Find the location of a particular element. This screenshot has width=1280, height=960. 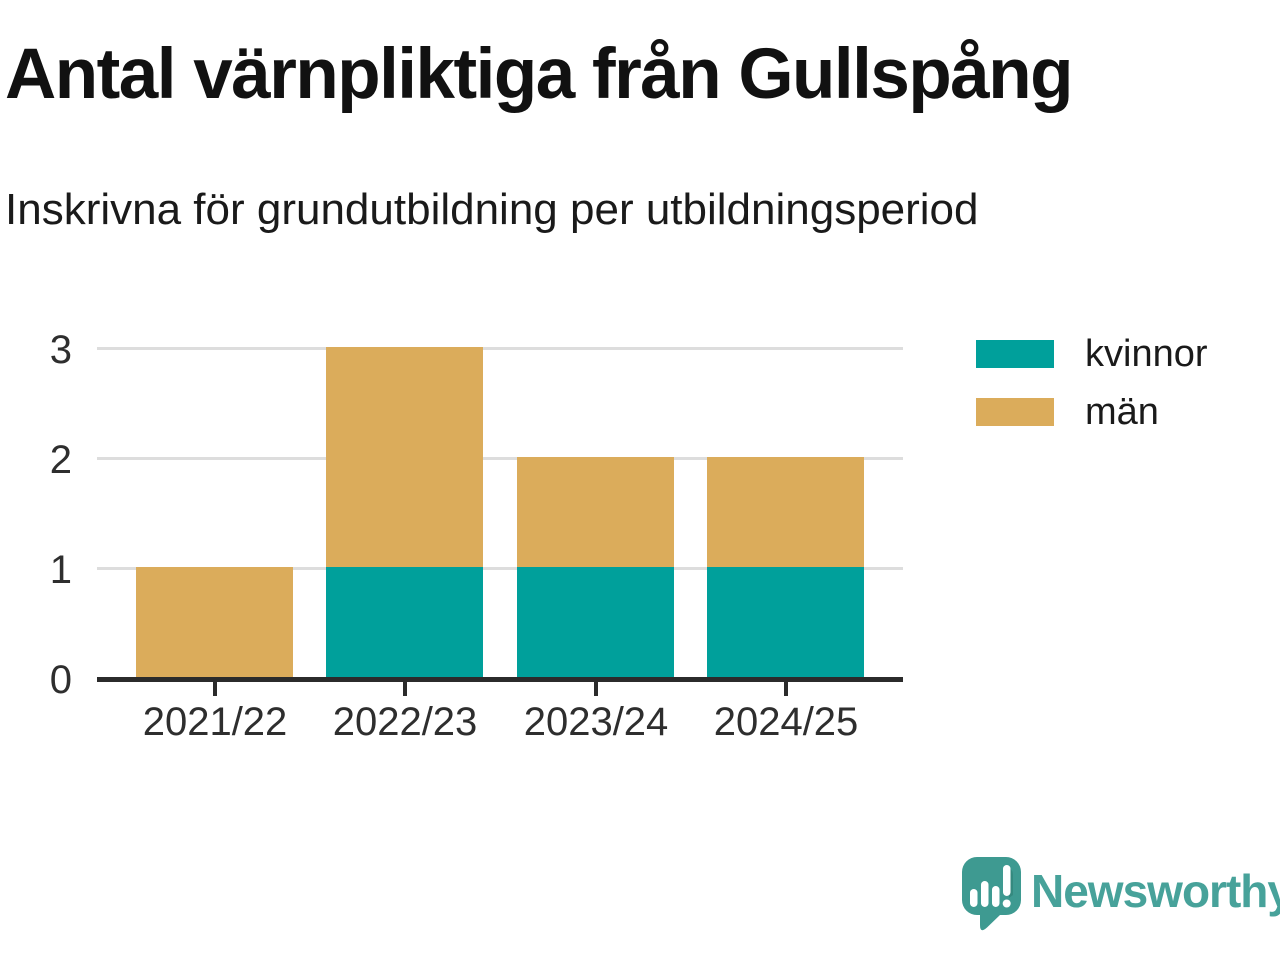

legend-swatch-man is located at coordinates (1015, 412).